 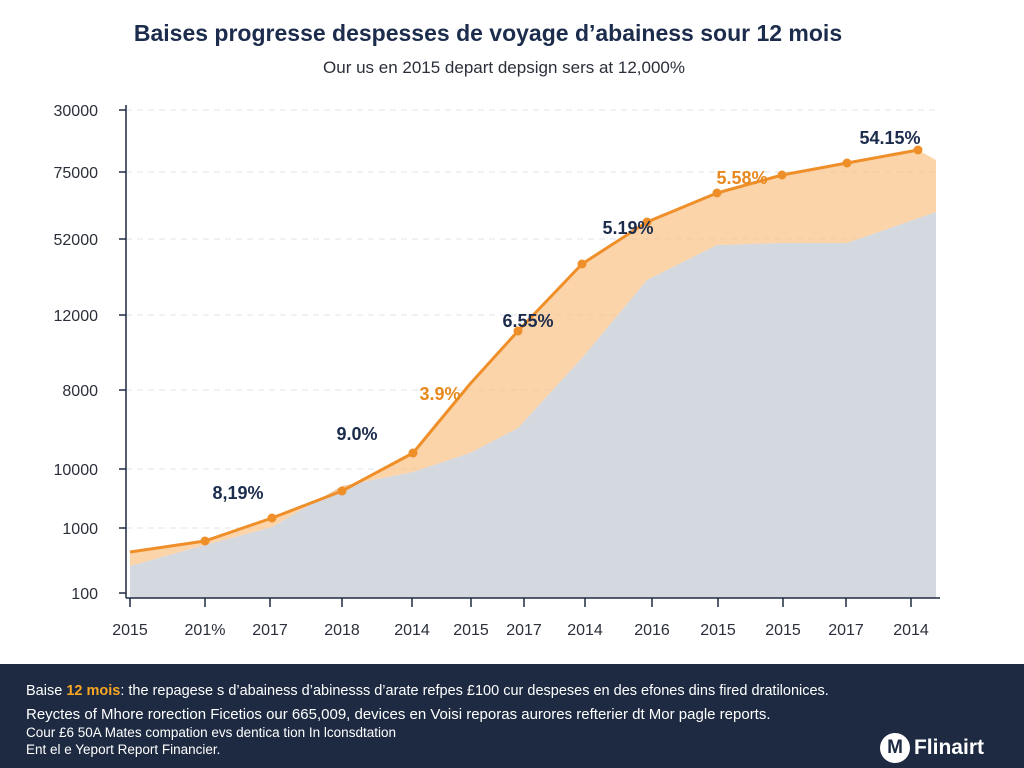 What do you see at coordinates (237, 493) in the screenshot?
I see `data-label: 8,19%` at bounding box center [237, 493].